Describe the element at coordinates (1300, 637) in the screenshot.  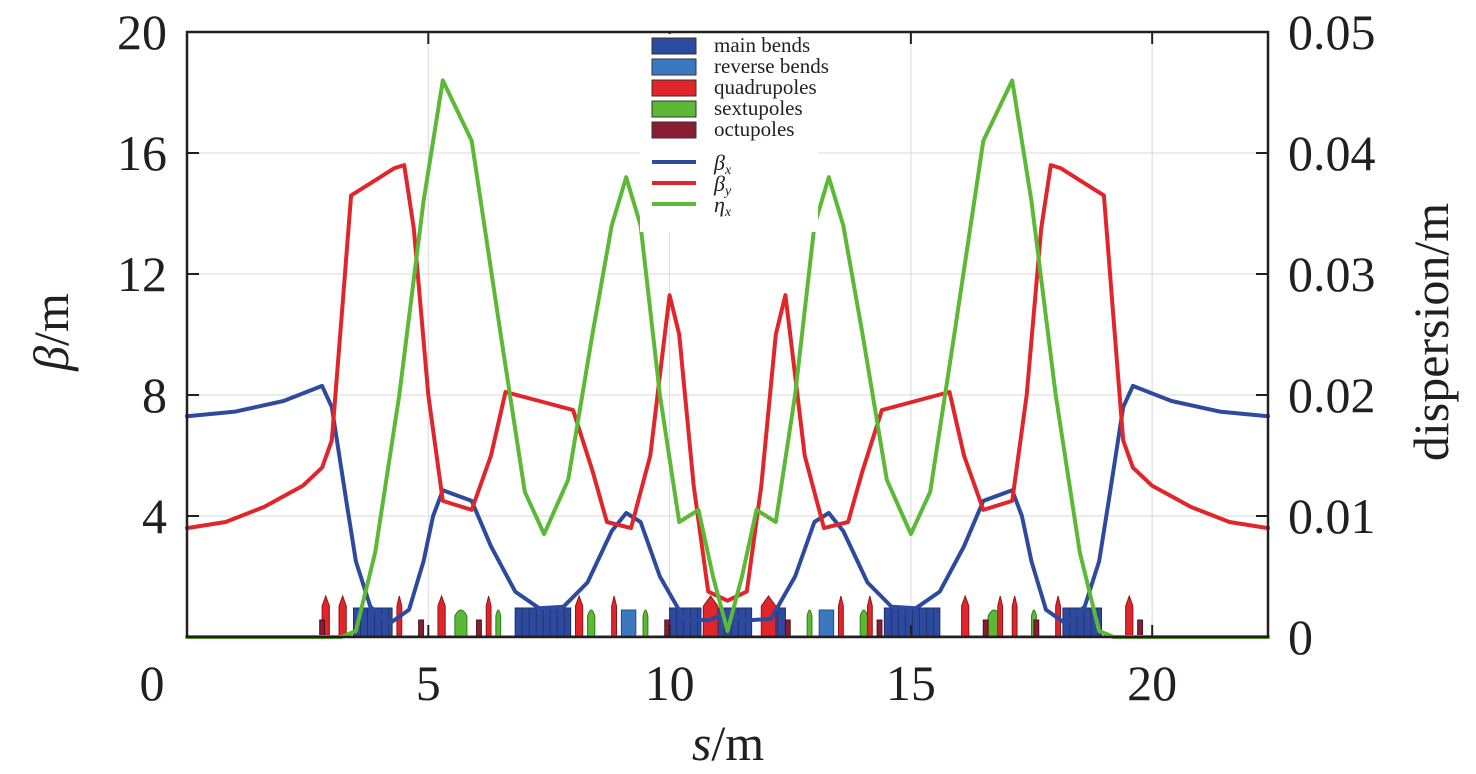
I see `y2-tick-label: 0` at that location.